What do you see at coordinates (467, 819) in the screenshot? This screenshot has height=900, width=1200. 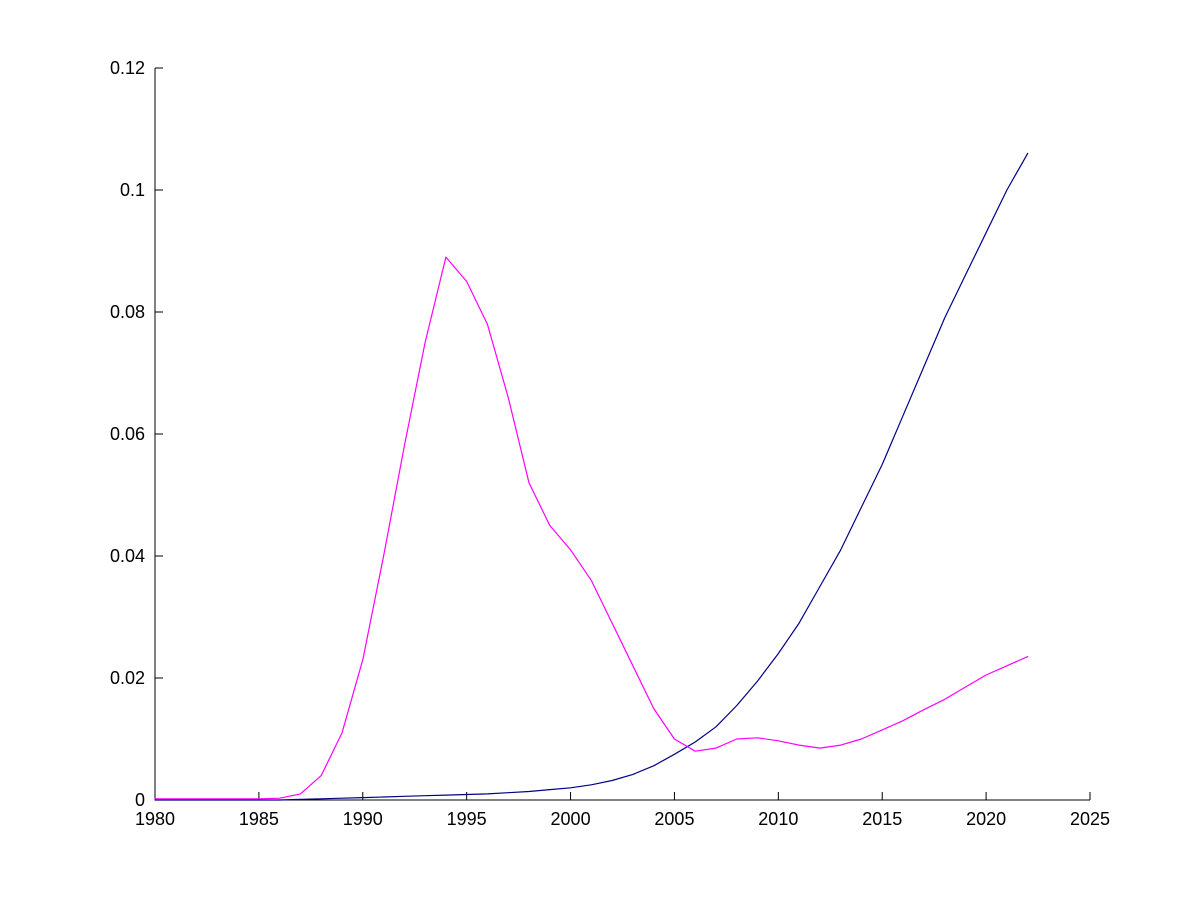 I see `x-tick-label: 1995` at bounding box center [467, 819].